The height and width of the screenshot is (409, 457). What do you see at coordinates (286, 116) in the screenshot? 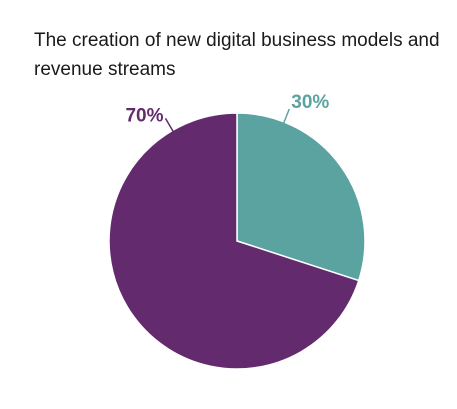
I see `leader-line-30-percent` at bounding box center [286, 116].